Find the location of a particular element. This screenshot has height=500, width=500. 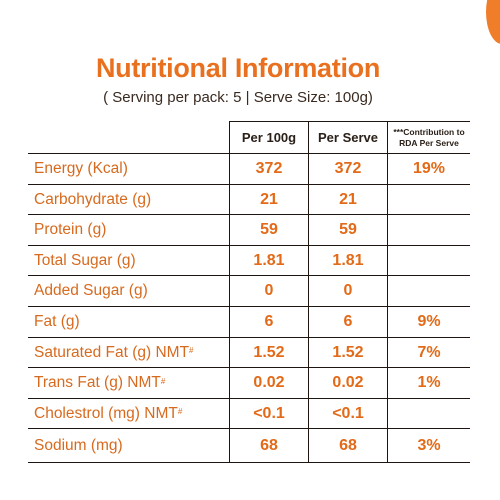

nutrient-label: Total Sugar (g) is located at coordinates (85, 260).